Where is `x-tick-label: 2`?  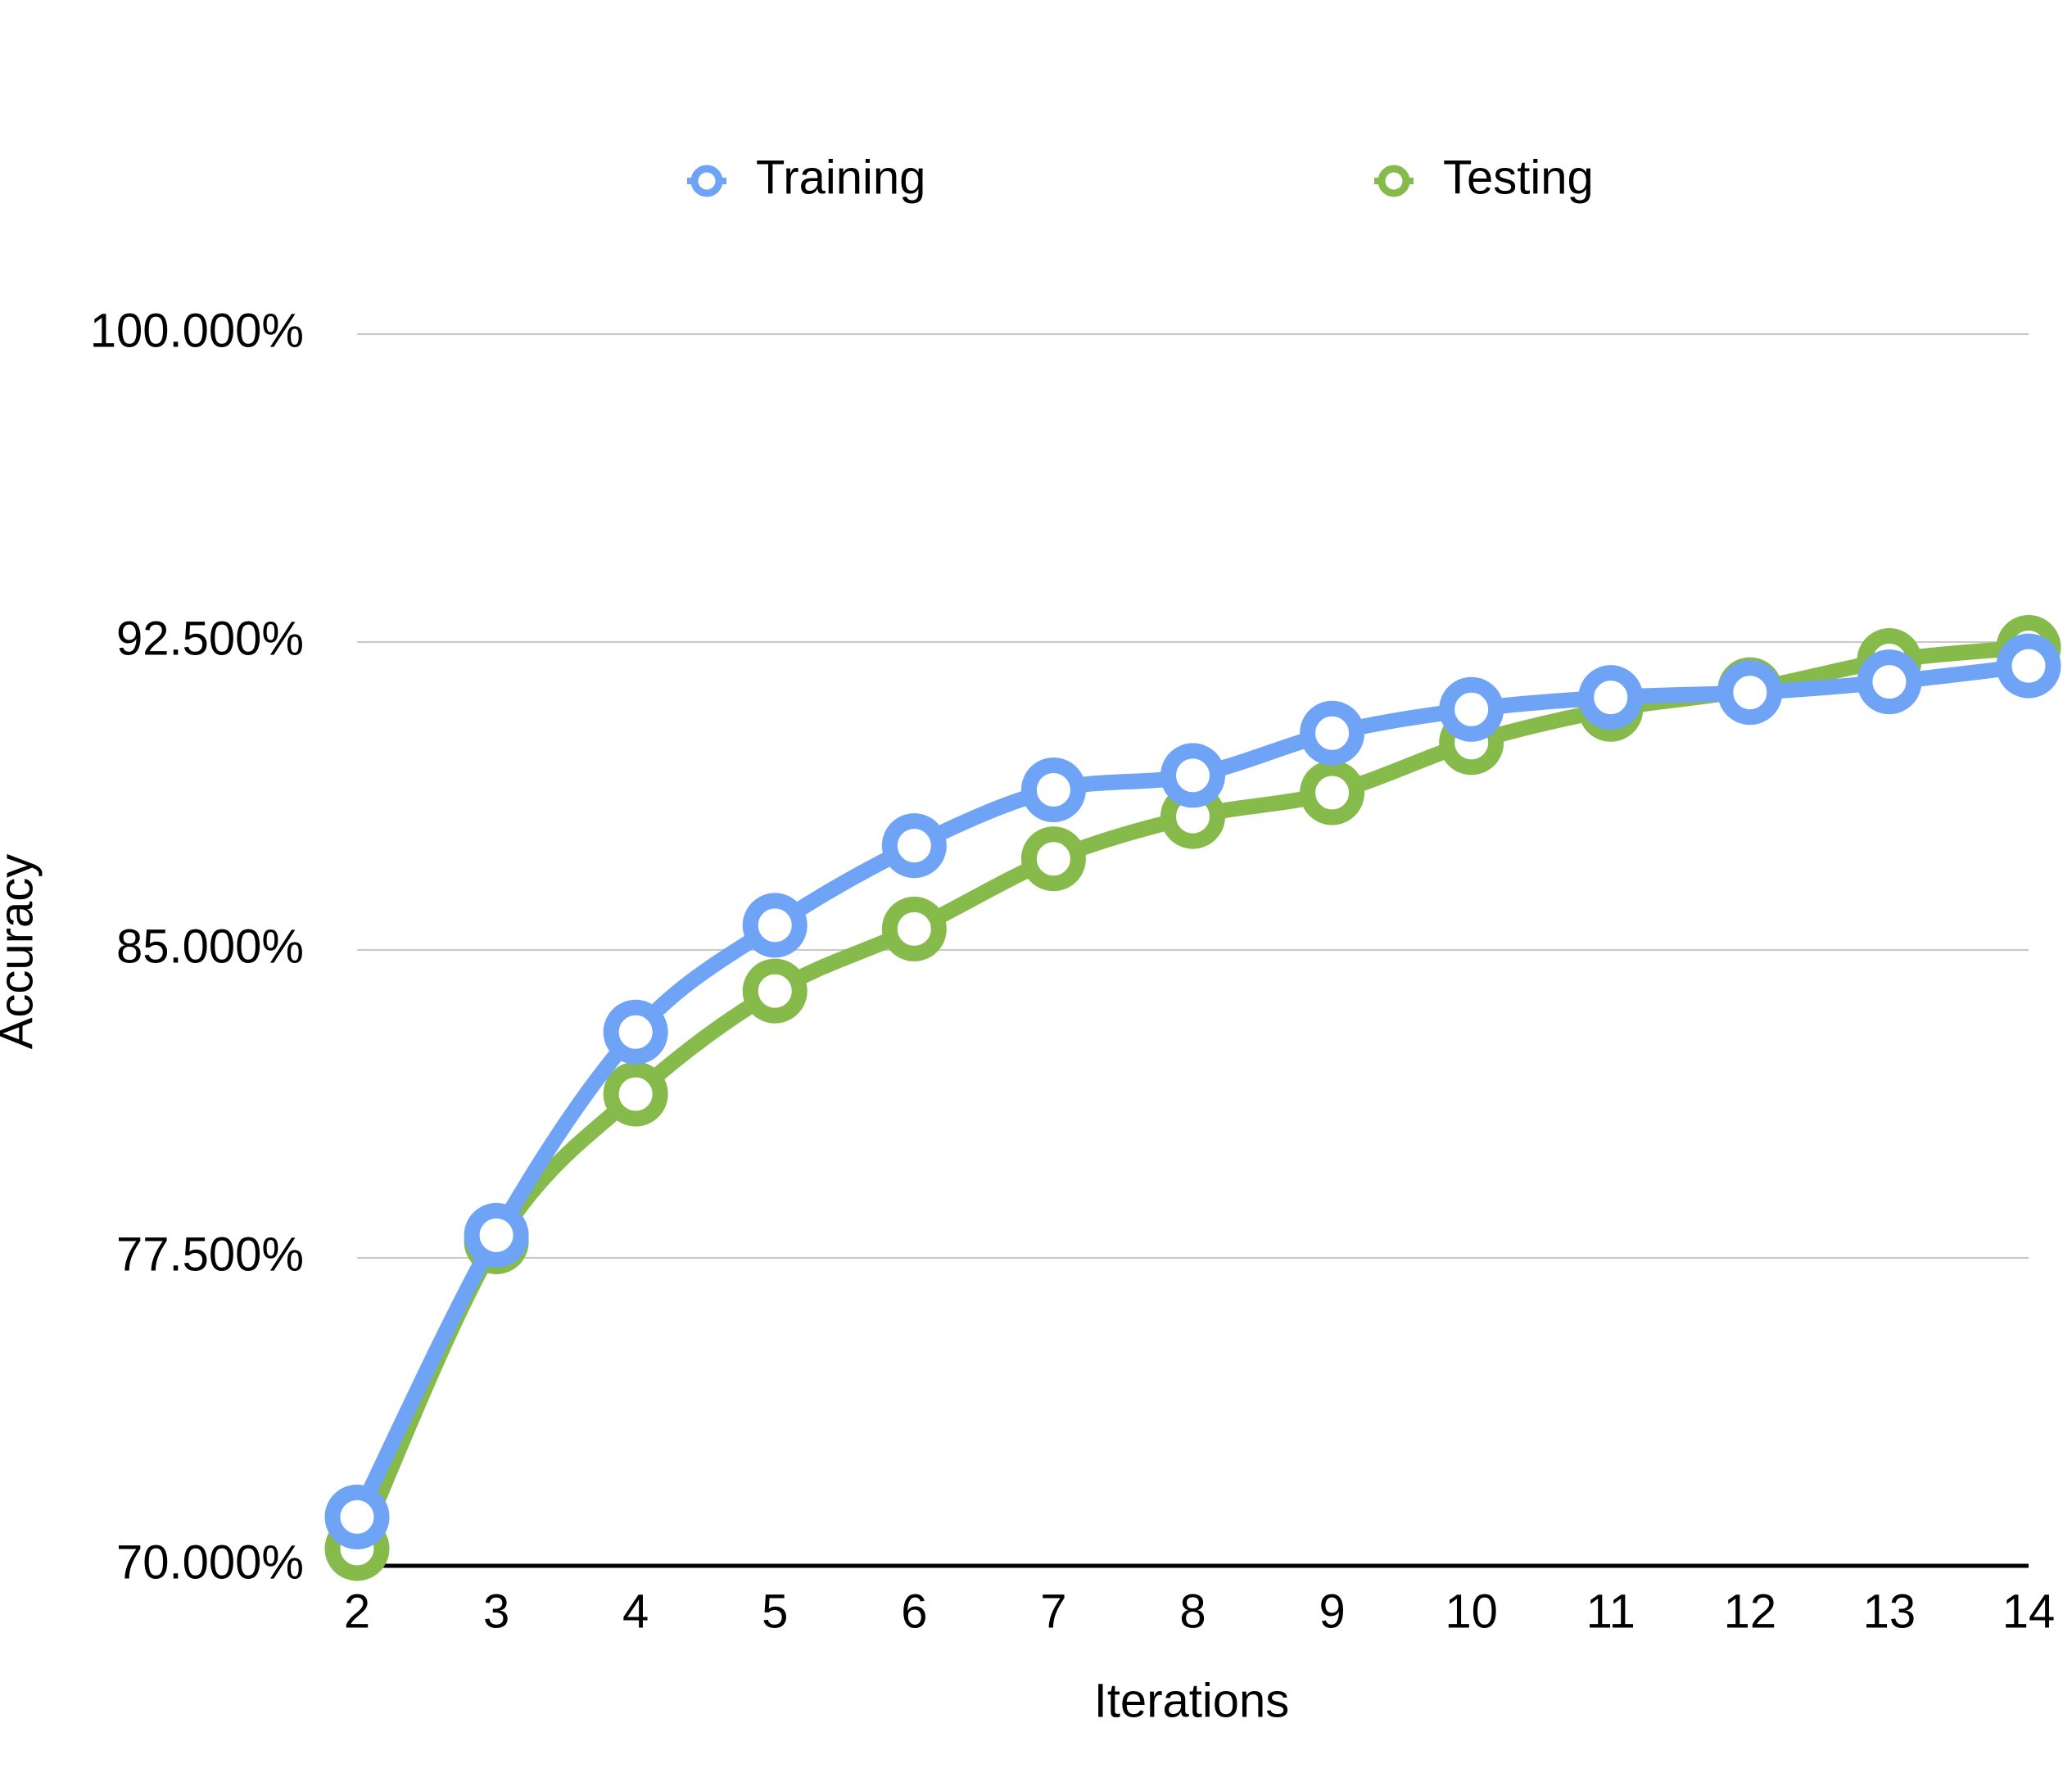 x-tick-label: 2 is located at coordinates (357, 1612).